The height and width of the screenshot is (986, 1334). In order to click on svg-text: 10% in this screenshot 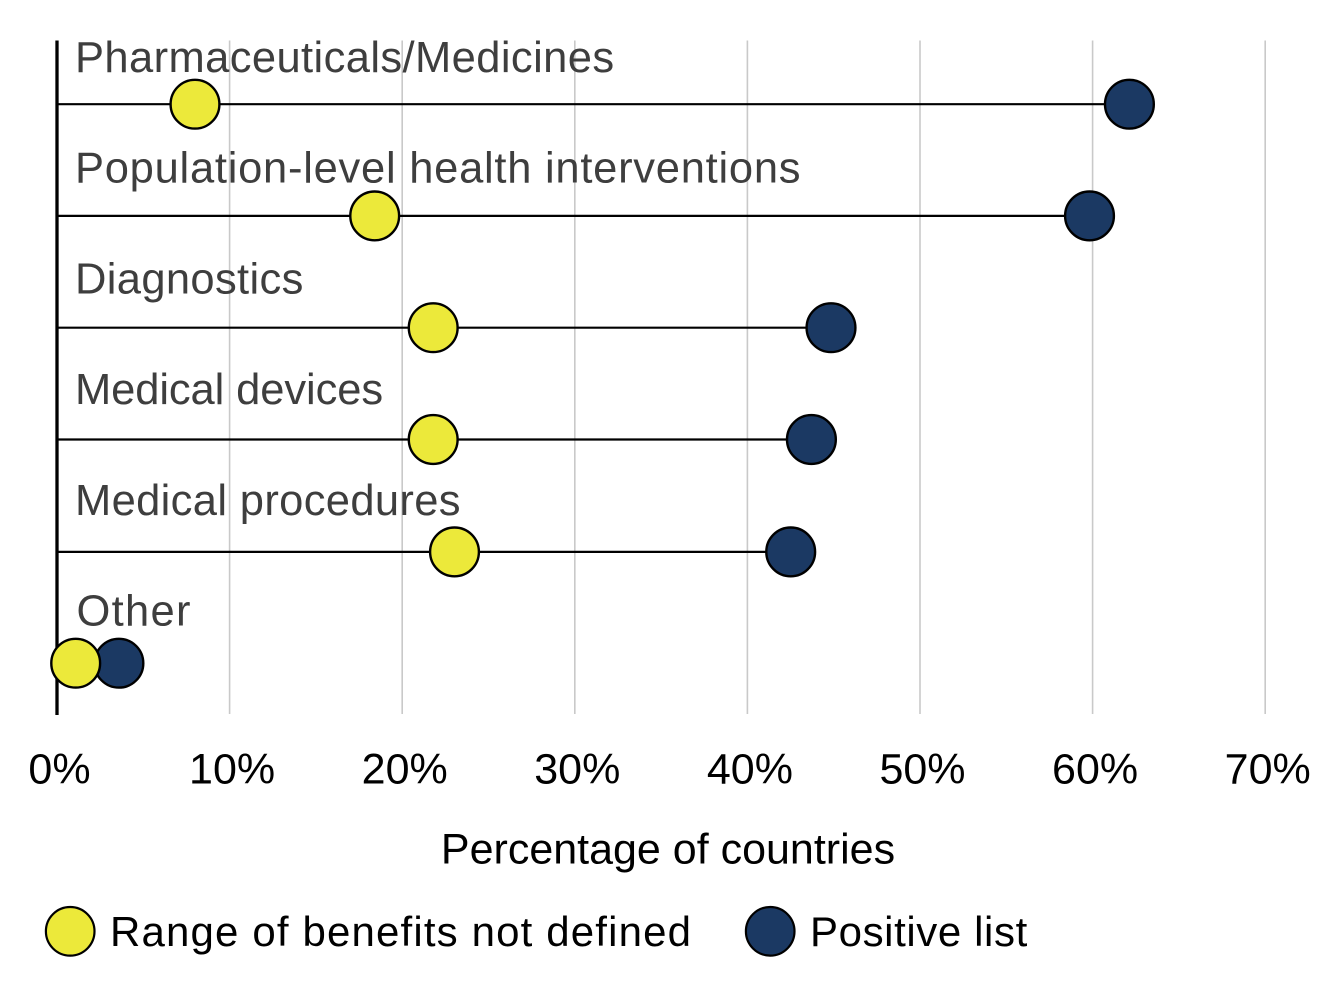, I will do `click(232, 769)`.